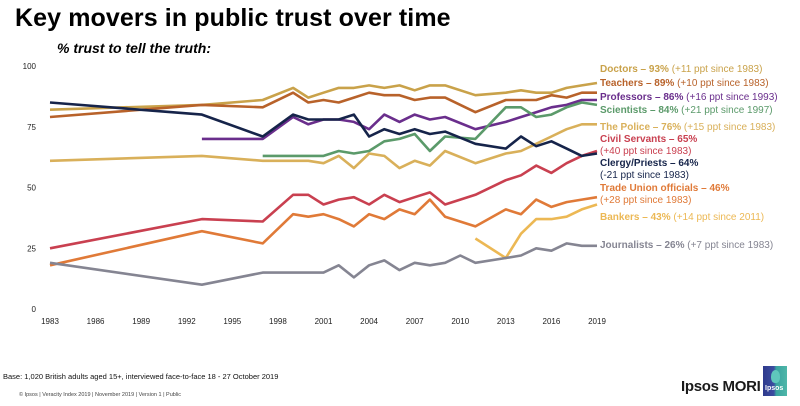 This screenshot has width=800, height=406. I want to click on legend-change: (+7 ppt since 1983), so click(729, 245).